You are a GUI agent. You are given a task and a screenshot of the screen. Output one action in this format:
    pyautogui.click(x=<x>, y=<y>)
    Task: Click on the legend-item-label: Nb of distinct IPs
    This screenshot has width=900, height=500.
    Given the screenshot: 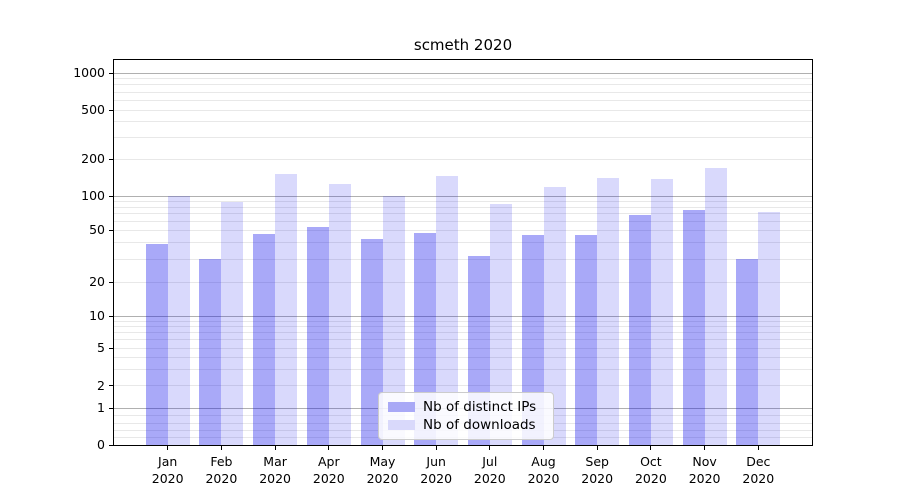 What is the action you would take?
    pyautogui.click(x=480, y=407)
    